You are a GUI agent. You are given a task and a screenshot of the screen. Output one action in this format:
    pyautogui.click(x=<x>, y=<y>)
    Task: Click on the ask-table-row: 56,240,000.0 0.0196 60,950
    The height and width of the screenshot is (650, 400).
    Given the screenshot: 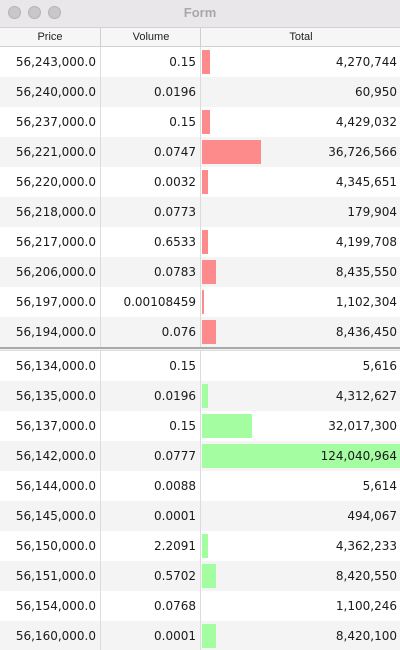 What is the action you would take?
    pyautogui.click(x=200, y=92)
    